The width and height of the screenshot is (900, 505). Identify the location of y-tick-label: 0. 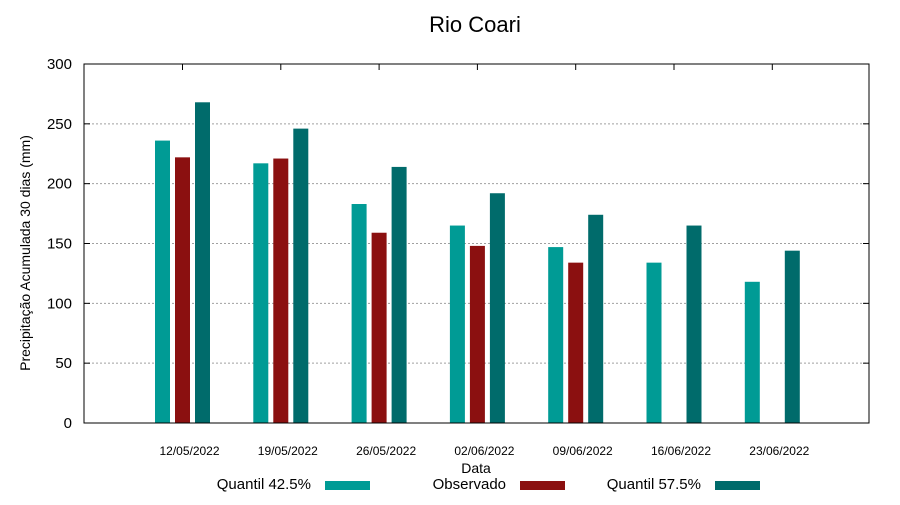
(68, 423).